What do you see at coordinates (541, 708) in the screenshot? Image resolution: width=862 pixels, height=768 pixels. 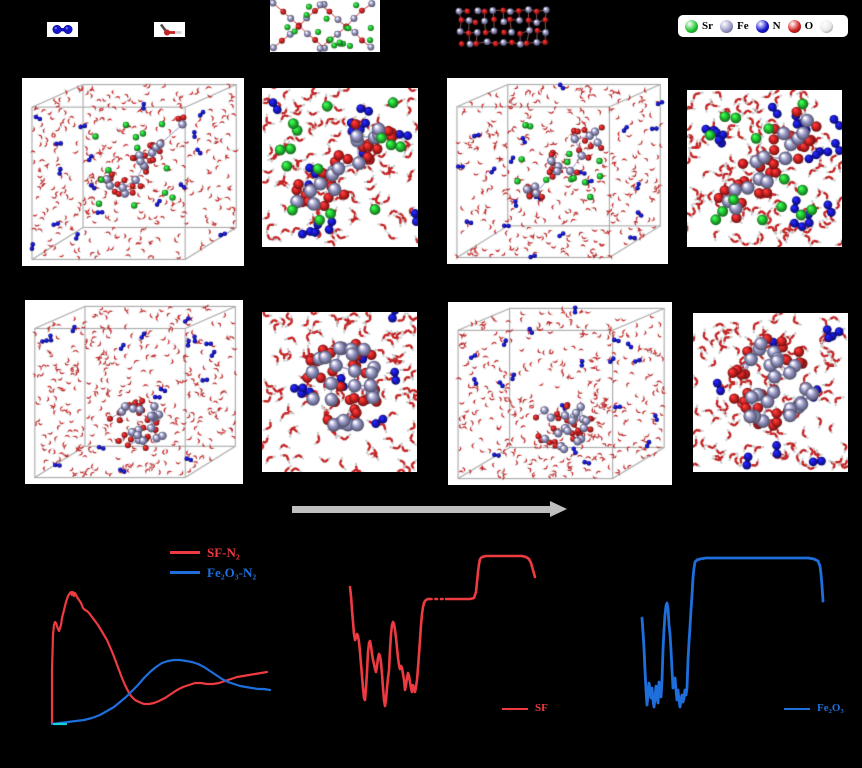 I see `legend-label: SF` at bounding box center [541, 708].